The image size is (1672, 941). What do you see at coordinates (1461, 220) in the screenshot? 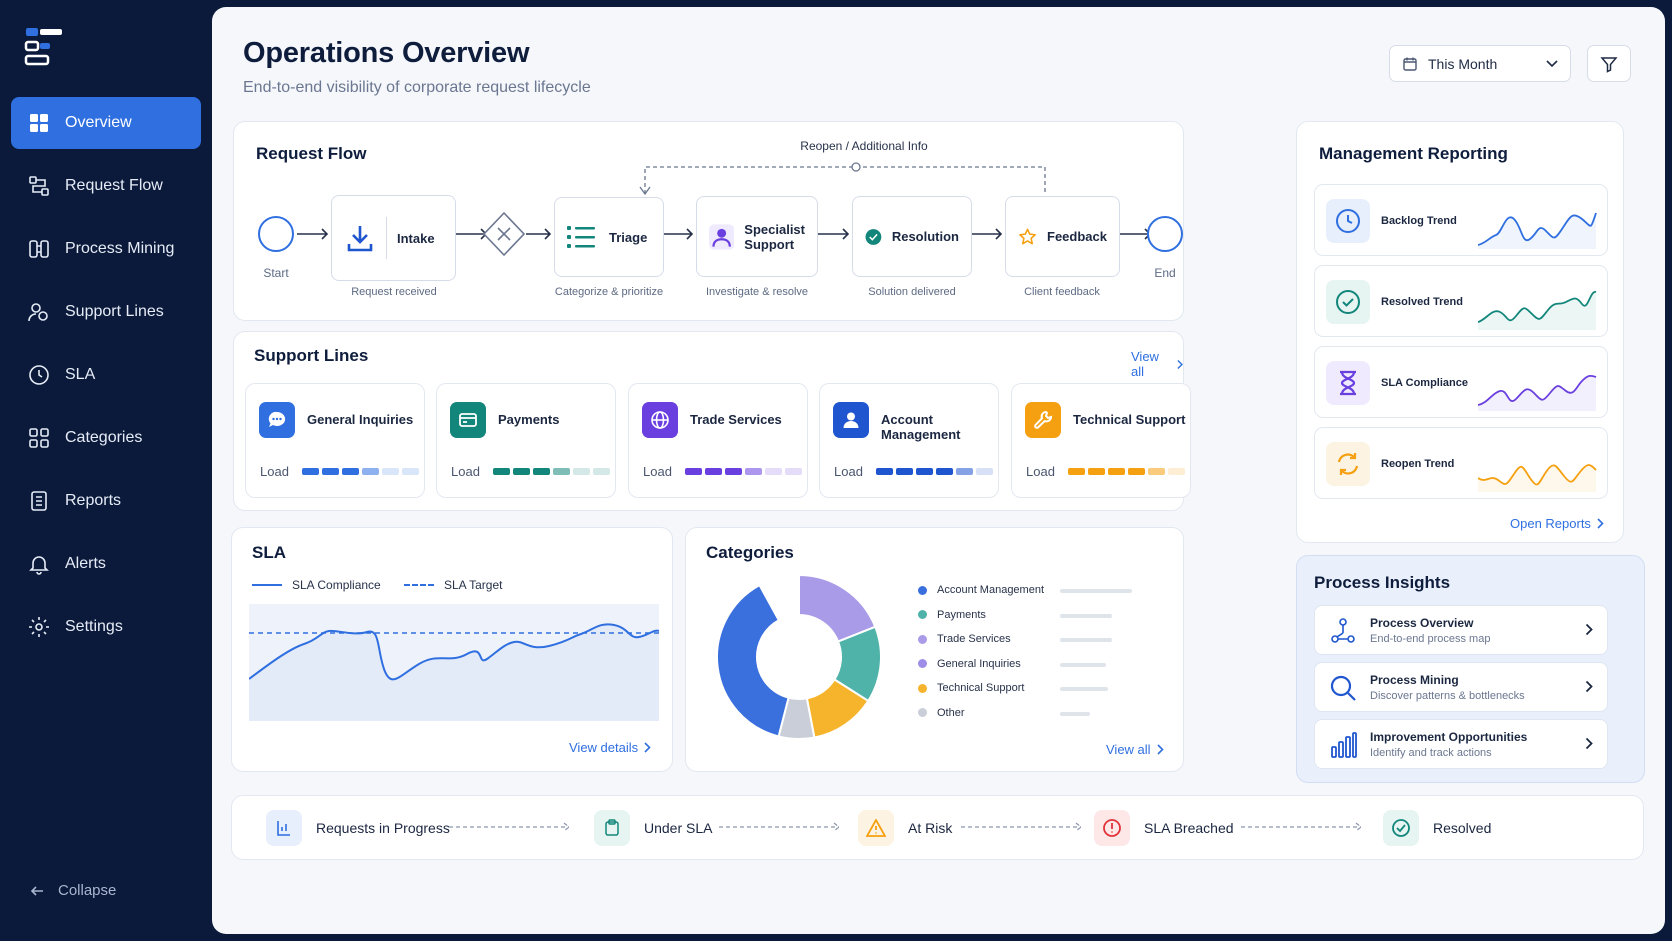
I see `report-trend-item: Backlog Trend` at bounding box center [1461, 220].